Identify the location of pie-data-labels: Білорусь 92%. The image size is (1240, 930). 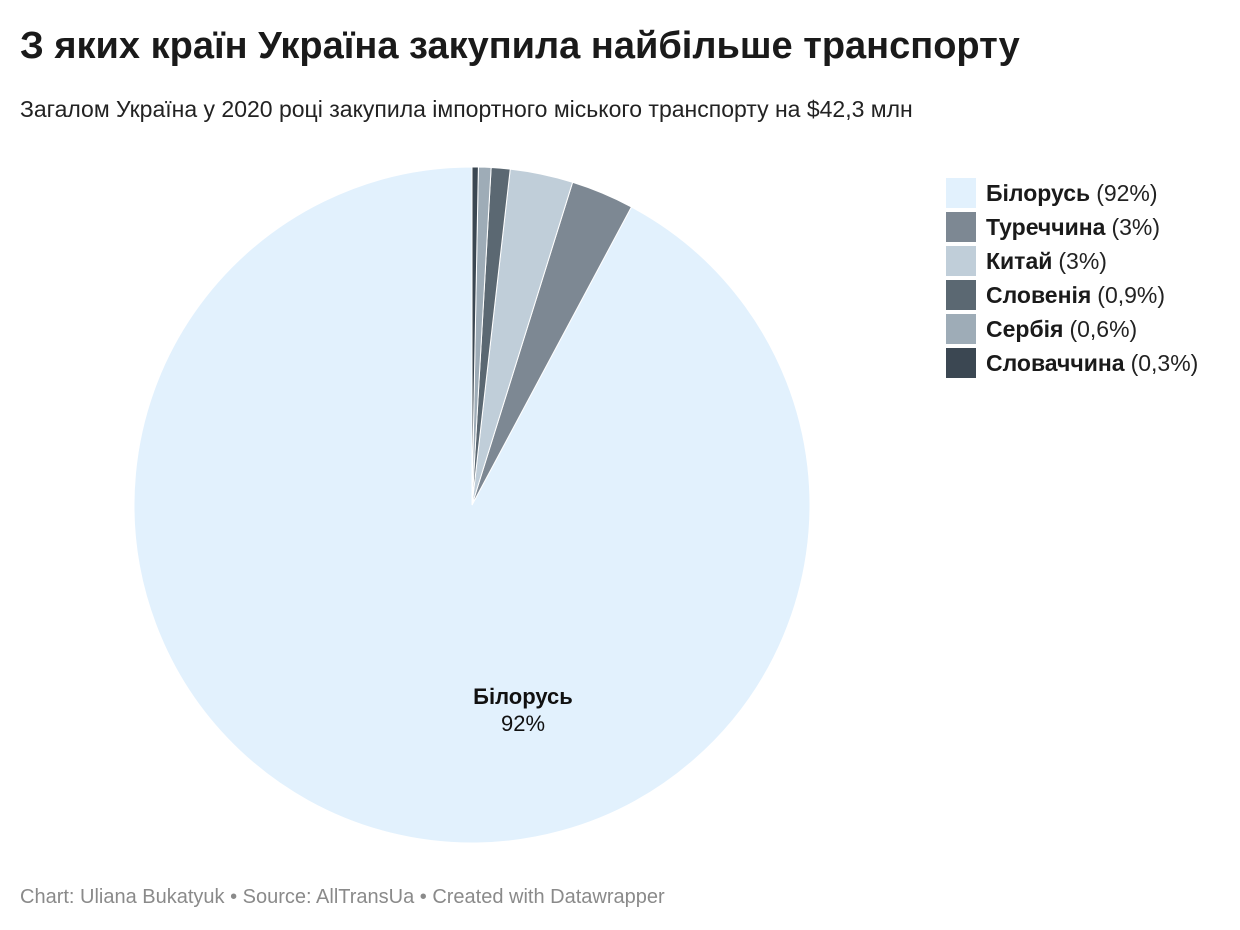
(523, 710).